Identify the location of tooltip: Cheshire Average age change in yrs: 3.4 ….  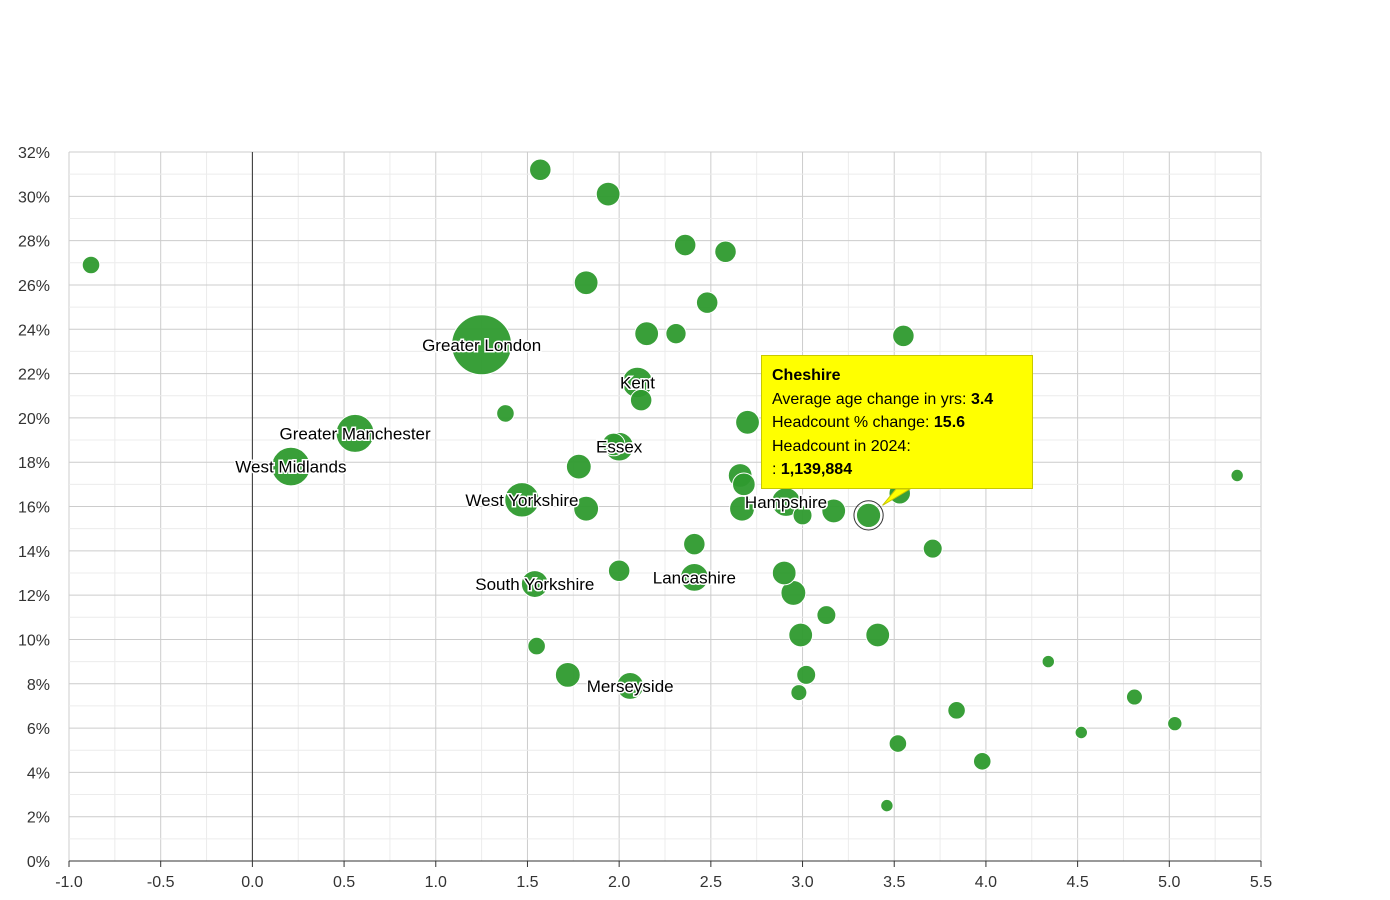
(897, 422).